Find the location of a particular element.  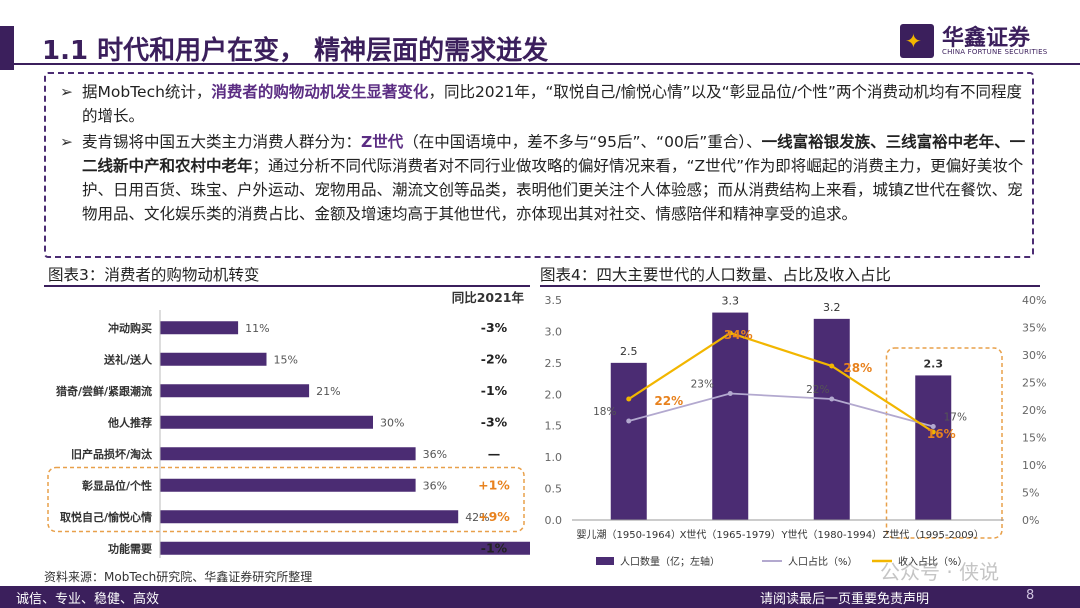

chart4-right-tick: 40% is located at coordinates (1034, 300).